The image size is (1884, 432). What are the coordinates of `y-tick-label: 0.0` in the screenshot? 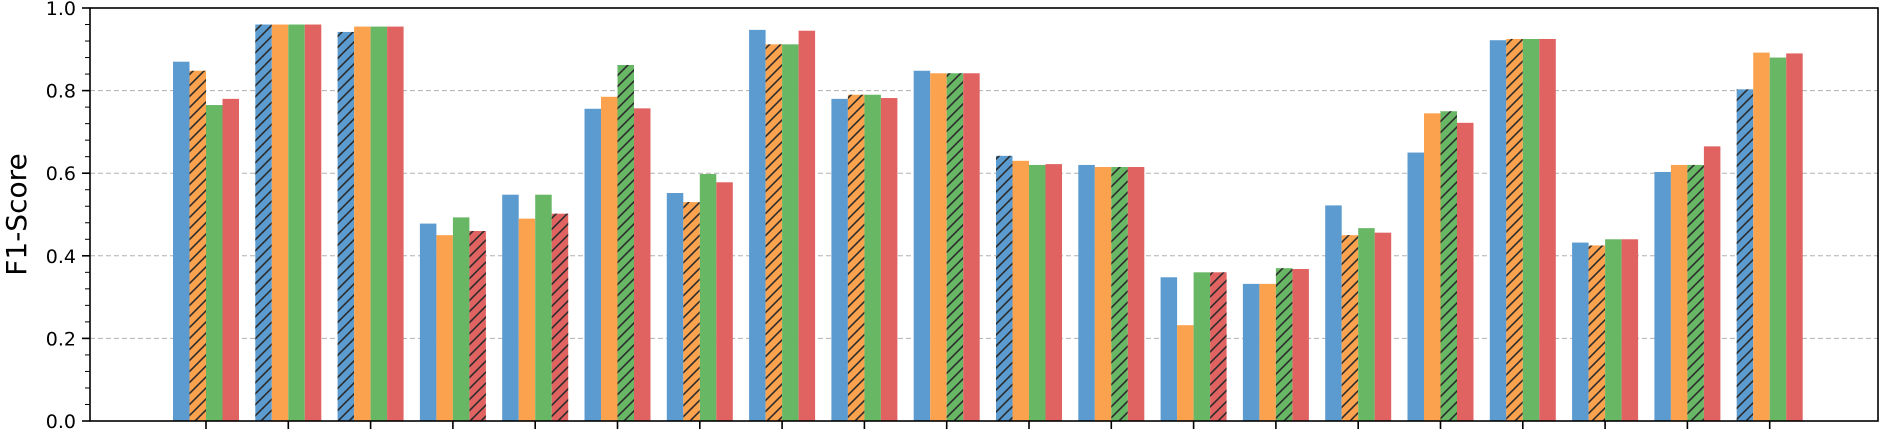 It's located at (61, 421).